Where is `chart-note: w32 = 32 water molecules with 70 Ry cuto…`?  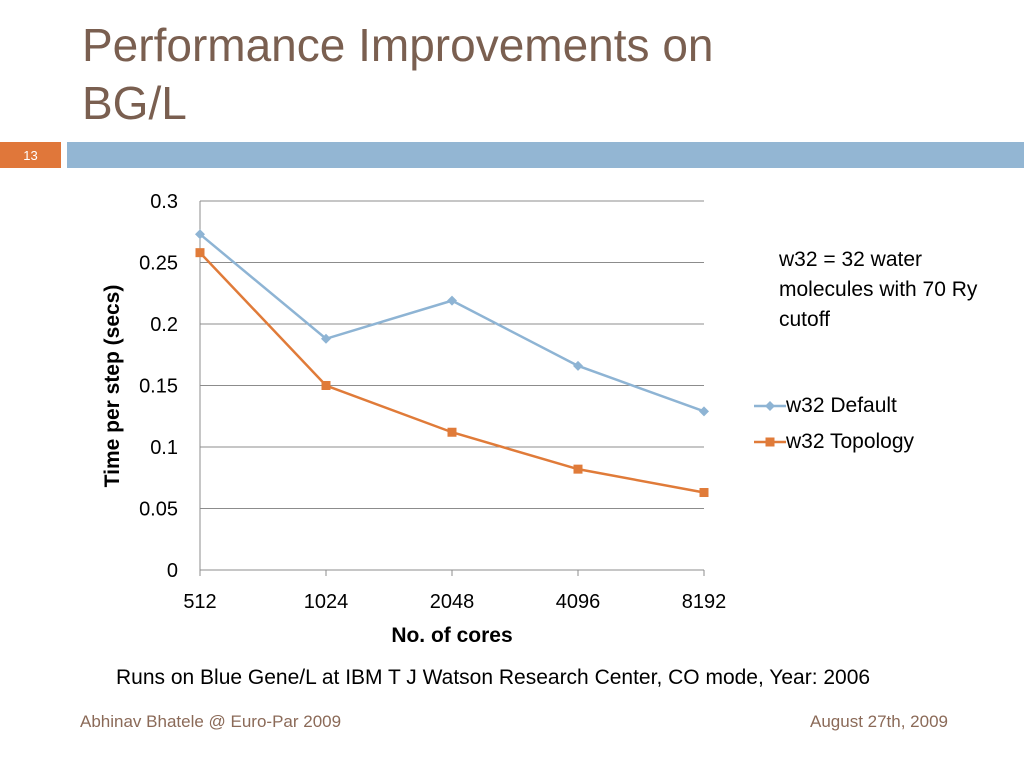
chart-note: w32 = 32 water molecules with 70 Ry cuto… is located at coordinates (878, 289).